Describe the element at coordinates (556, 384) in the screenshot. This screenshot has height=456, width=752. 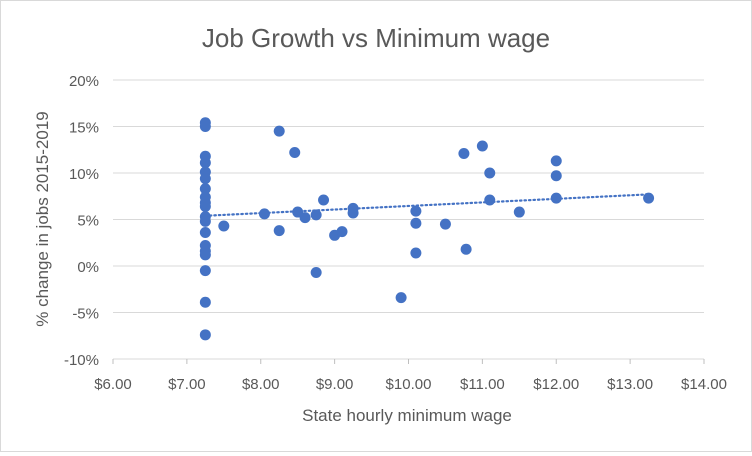
I see `x-tick-label: $12.00` at that location.